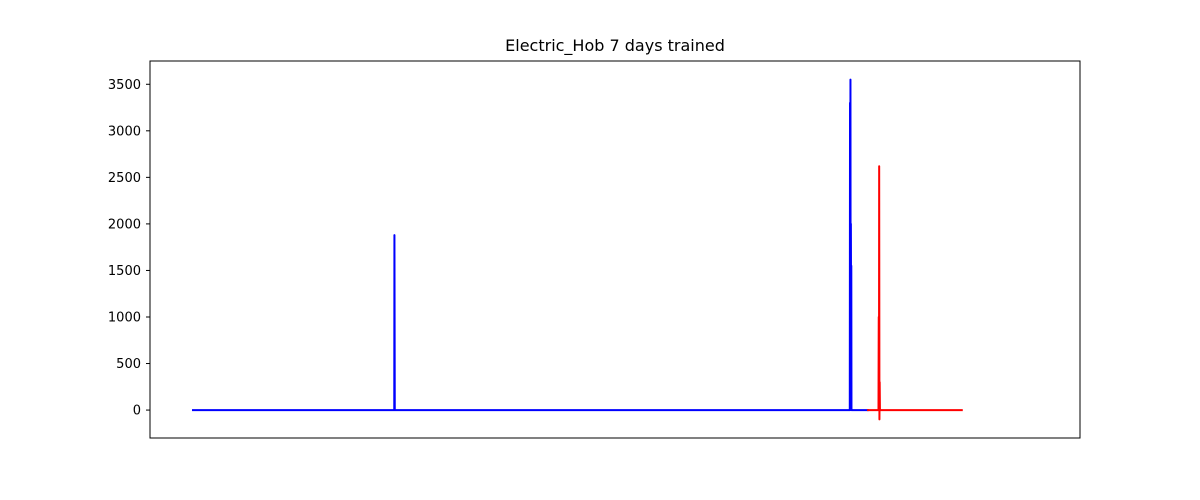 The width and height of the screenshot is (1200, 500). What do you see at coordinates (129, 248) in the screenshot?
I see `y-axis: 0 500 1000 1500 2000 2500 3000 3500` at bounding box center [129, 248].